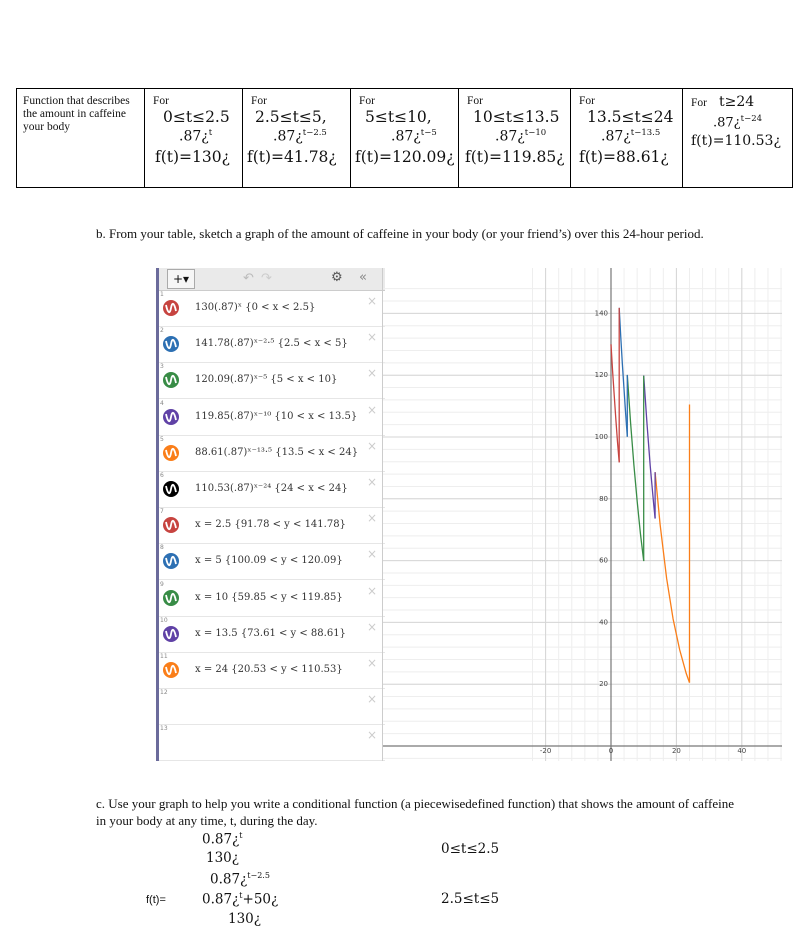 This screenshot has height=949, width=794. Describe the element at coordinates (272, 743) in the screenshot. I see `expression-row: 13 ×` at that location.